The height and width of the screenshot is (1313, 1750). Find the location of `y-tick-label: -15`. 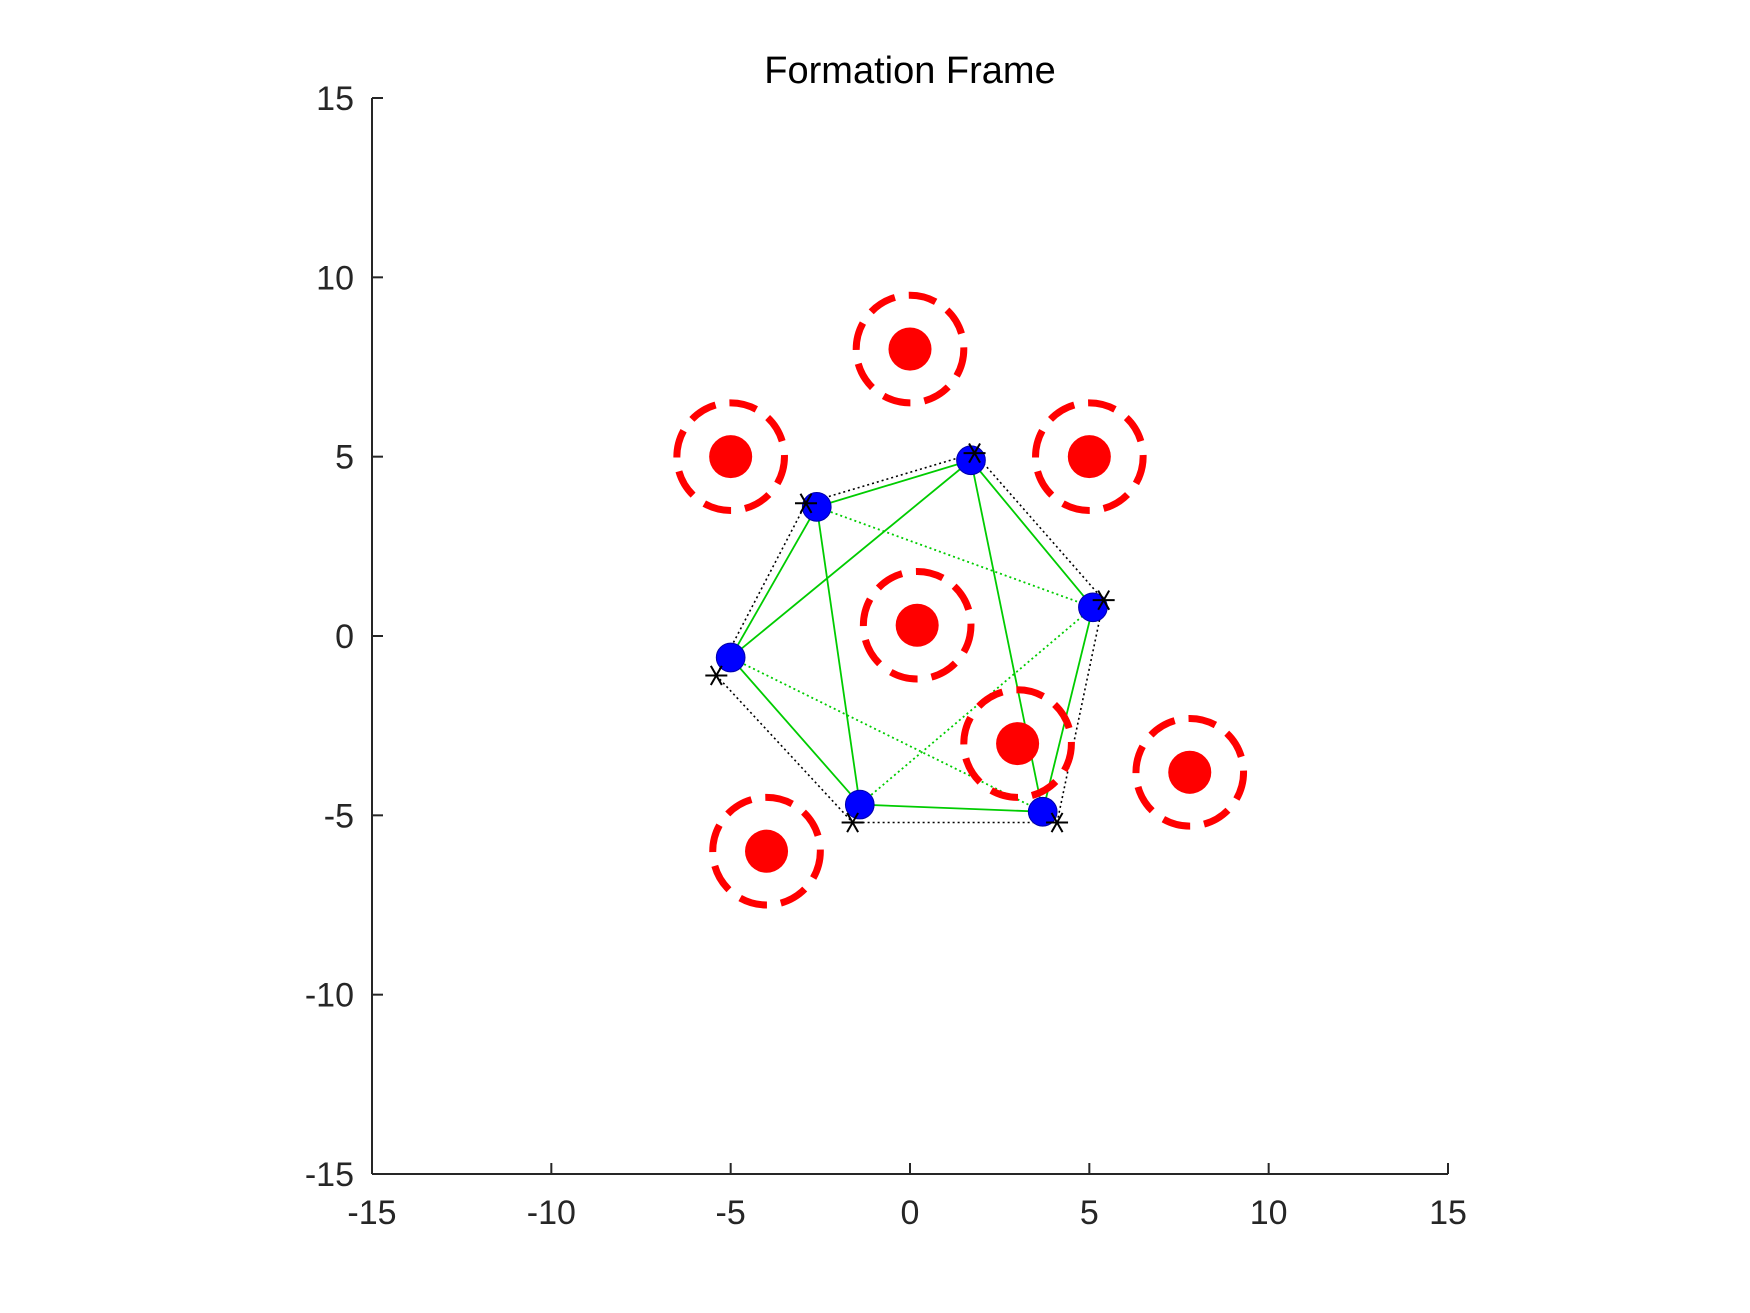

y-tick-label: -15 is located at coordinates (329, 1175).